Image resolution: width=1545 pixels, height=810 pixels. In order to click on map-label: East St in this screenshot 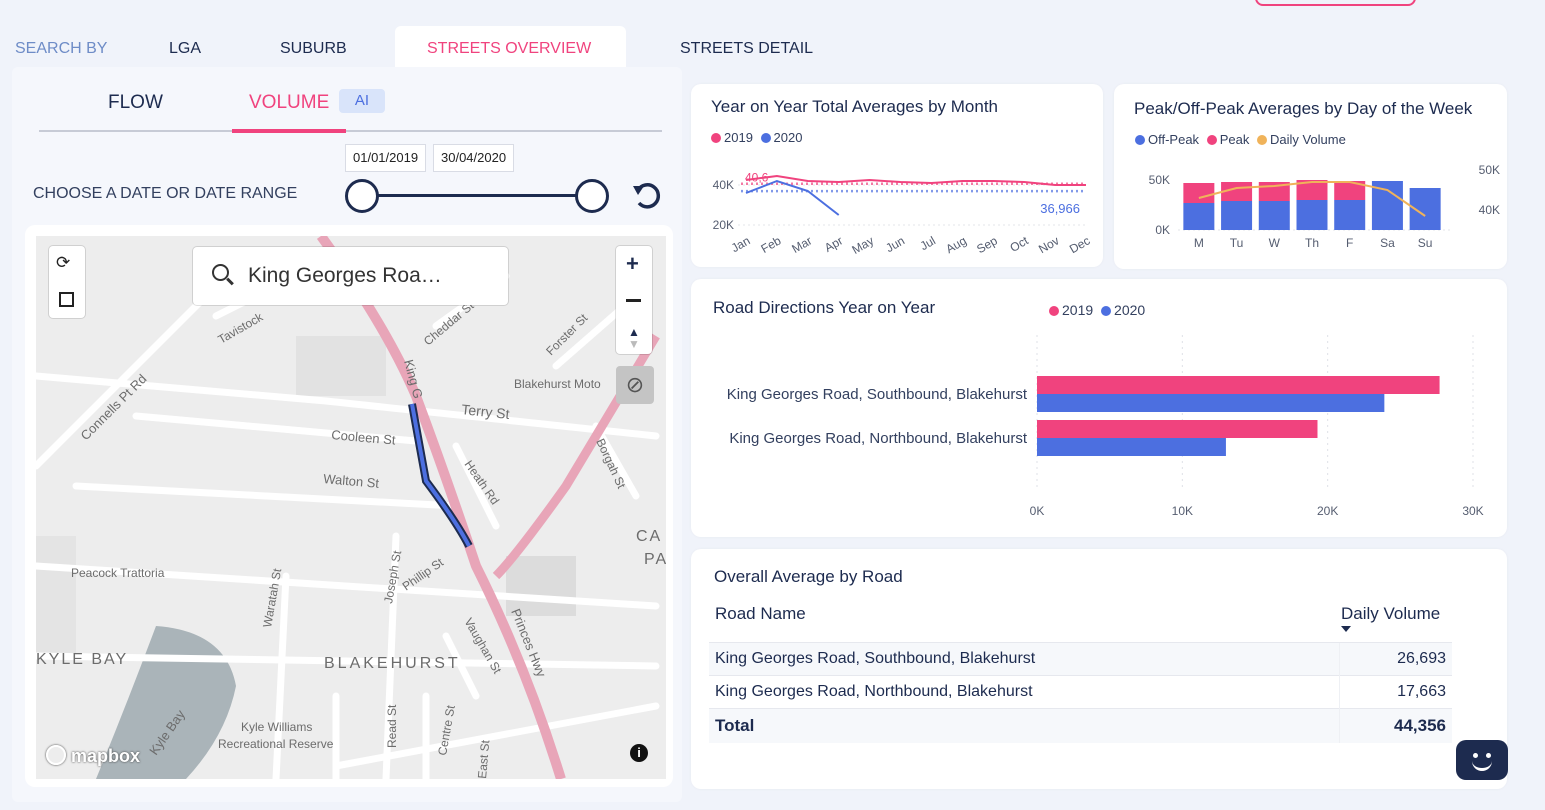, I will do `click(483, 759)`.